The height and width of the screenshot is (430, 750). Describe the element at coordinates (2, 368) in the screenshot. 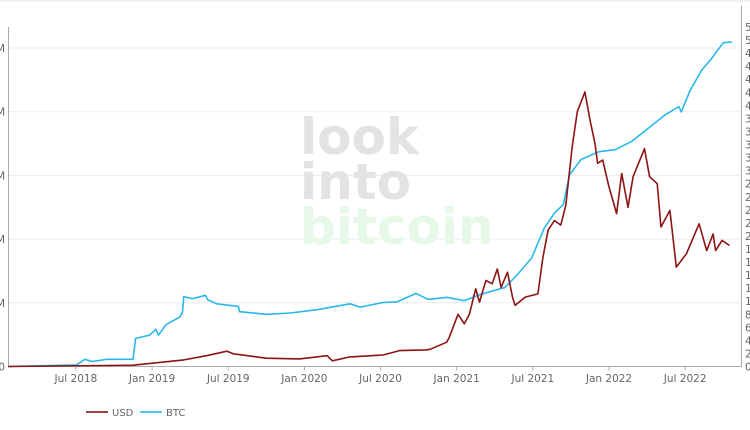

I see `left-tick-label: 0` at that location.